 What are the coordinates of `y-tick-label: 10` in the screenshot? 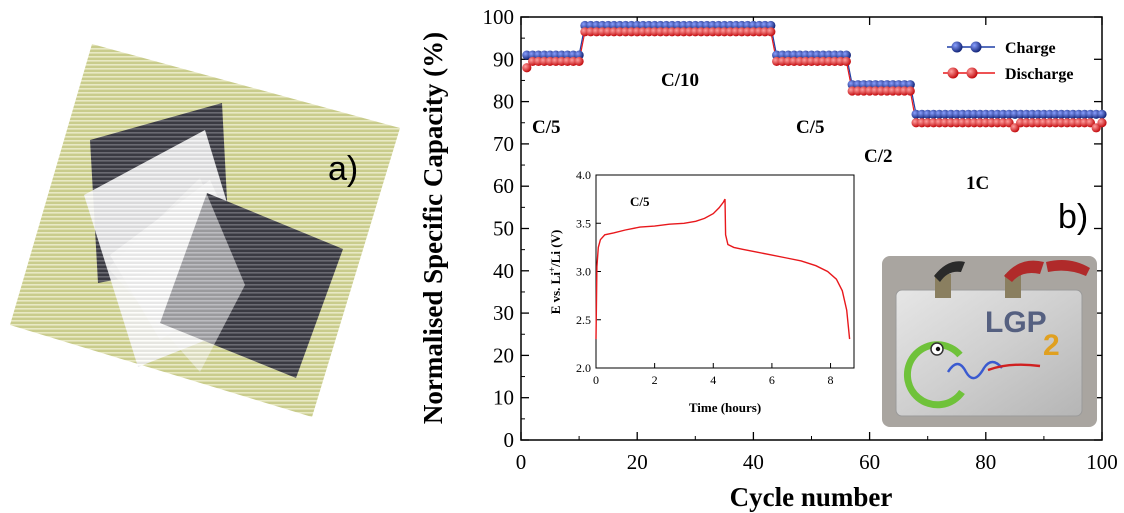 It's located at (503, 398).